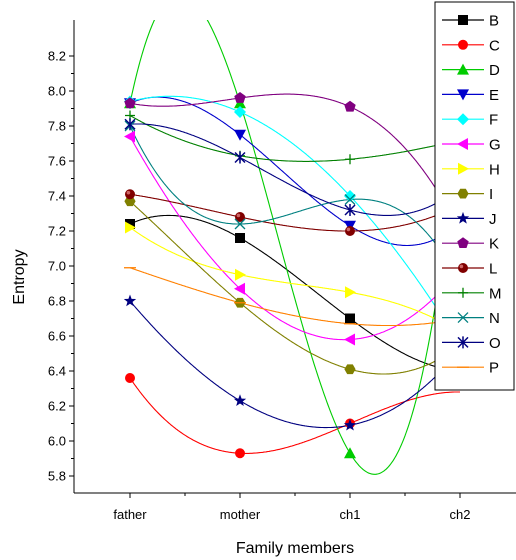 This screenshot has width=516, height=560. Describe the element at coordinates (463, 318) in the screenshot. I see `legend-marker-n` at that location.